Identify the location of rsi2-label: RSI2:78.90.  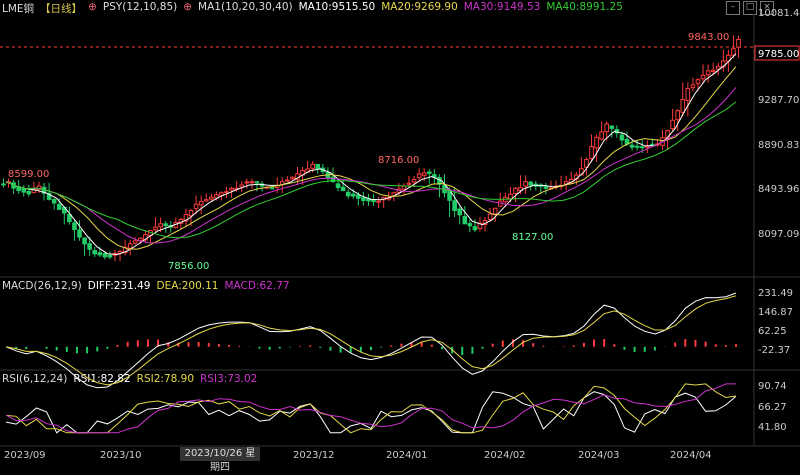
(165, 379).